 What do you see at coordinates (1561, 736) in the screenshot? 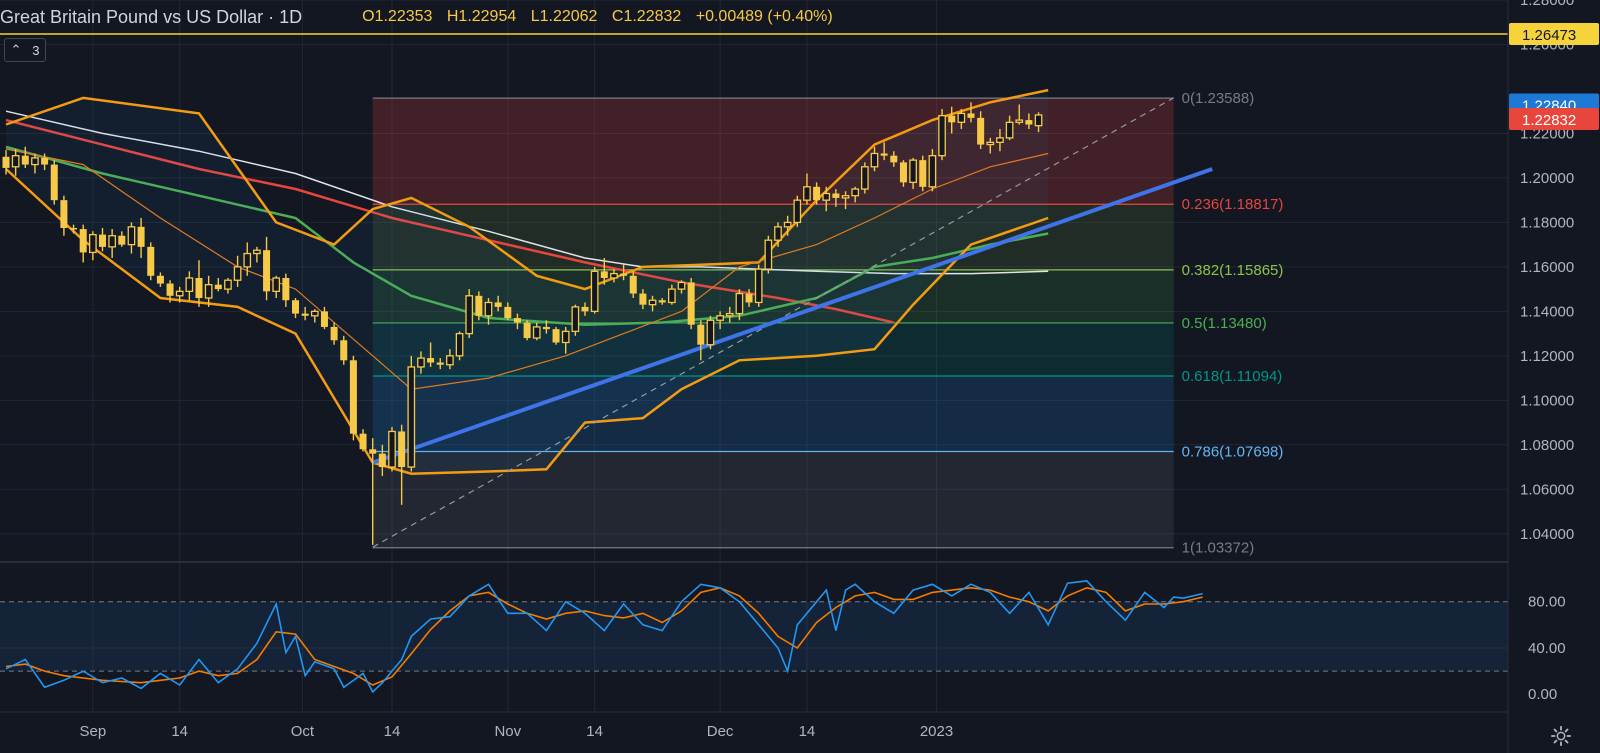
I see `gear-icon` at bounding box center [1561, 736].